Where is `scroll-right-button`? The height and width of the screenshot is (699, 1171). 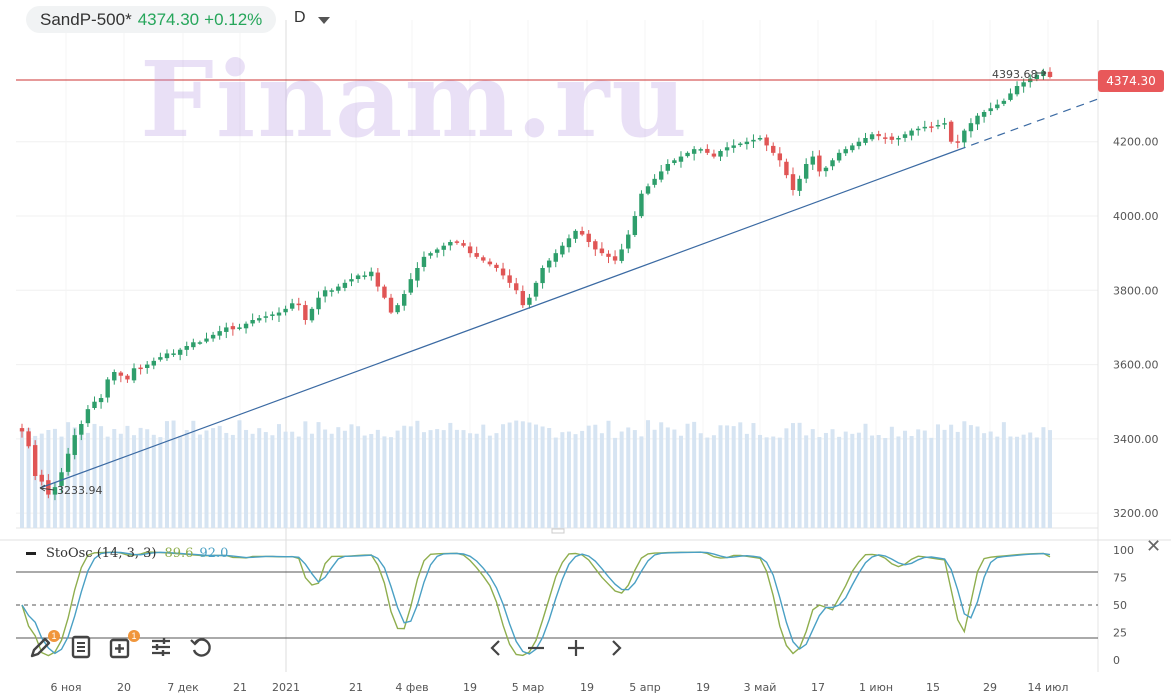
scroll-right-button is located at coordinates (616, 648).